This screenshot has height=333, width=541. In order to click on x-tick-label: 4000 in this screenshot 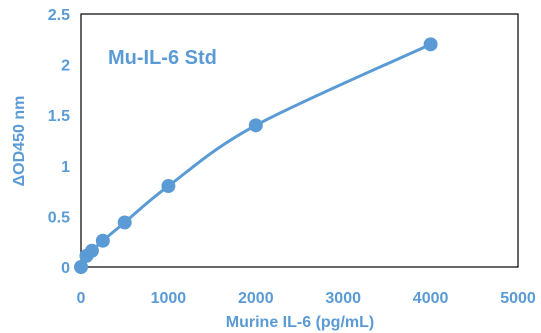, I will do `click(431, 298)`.